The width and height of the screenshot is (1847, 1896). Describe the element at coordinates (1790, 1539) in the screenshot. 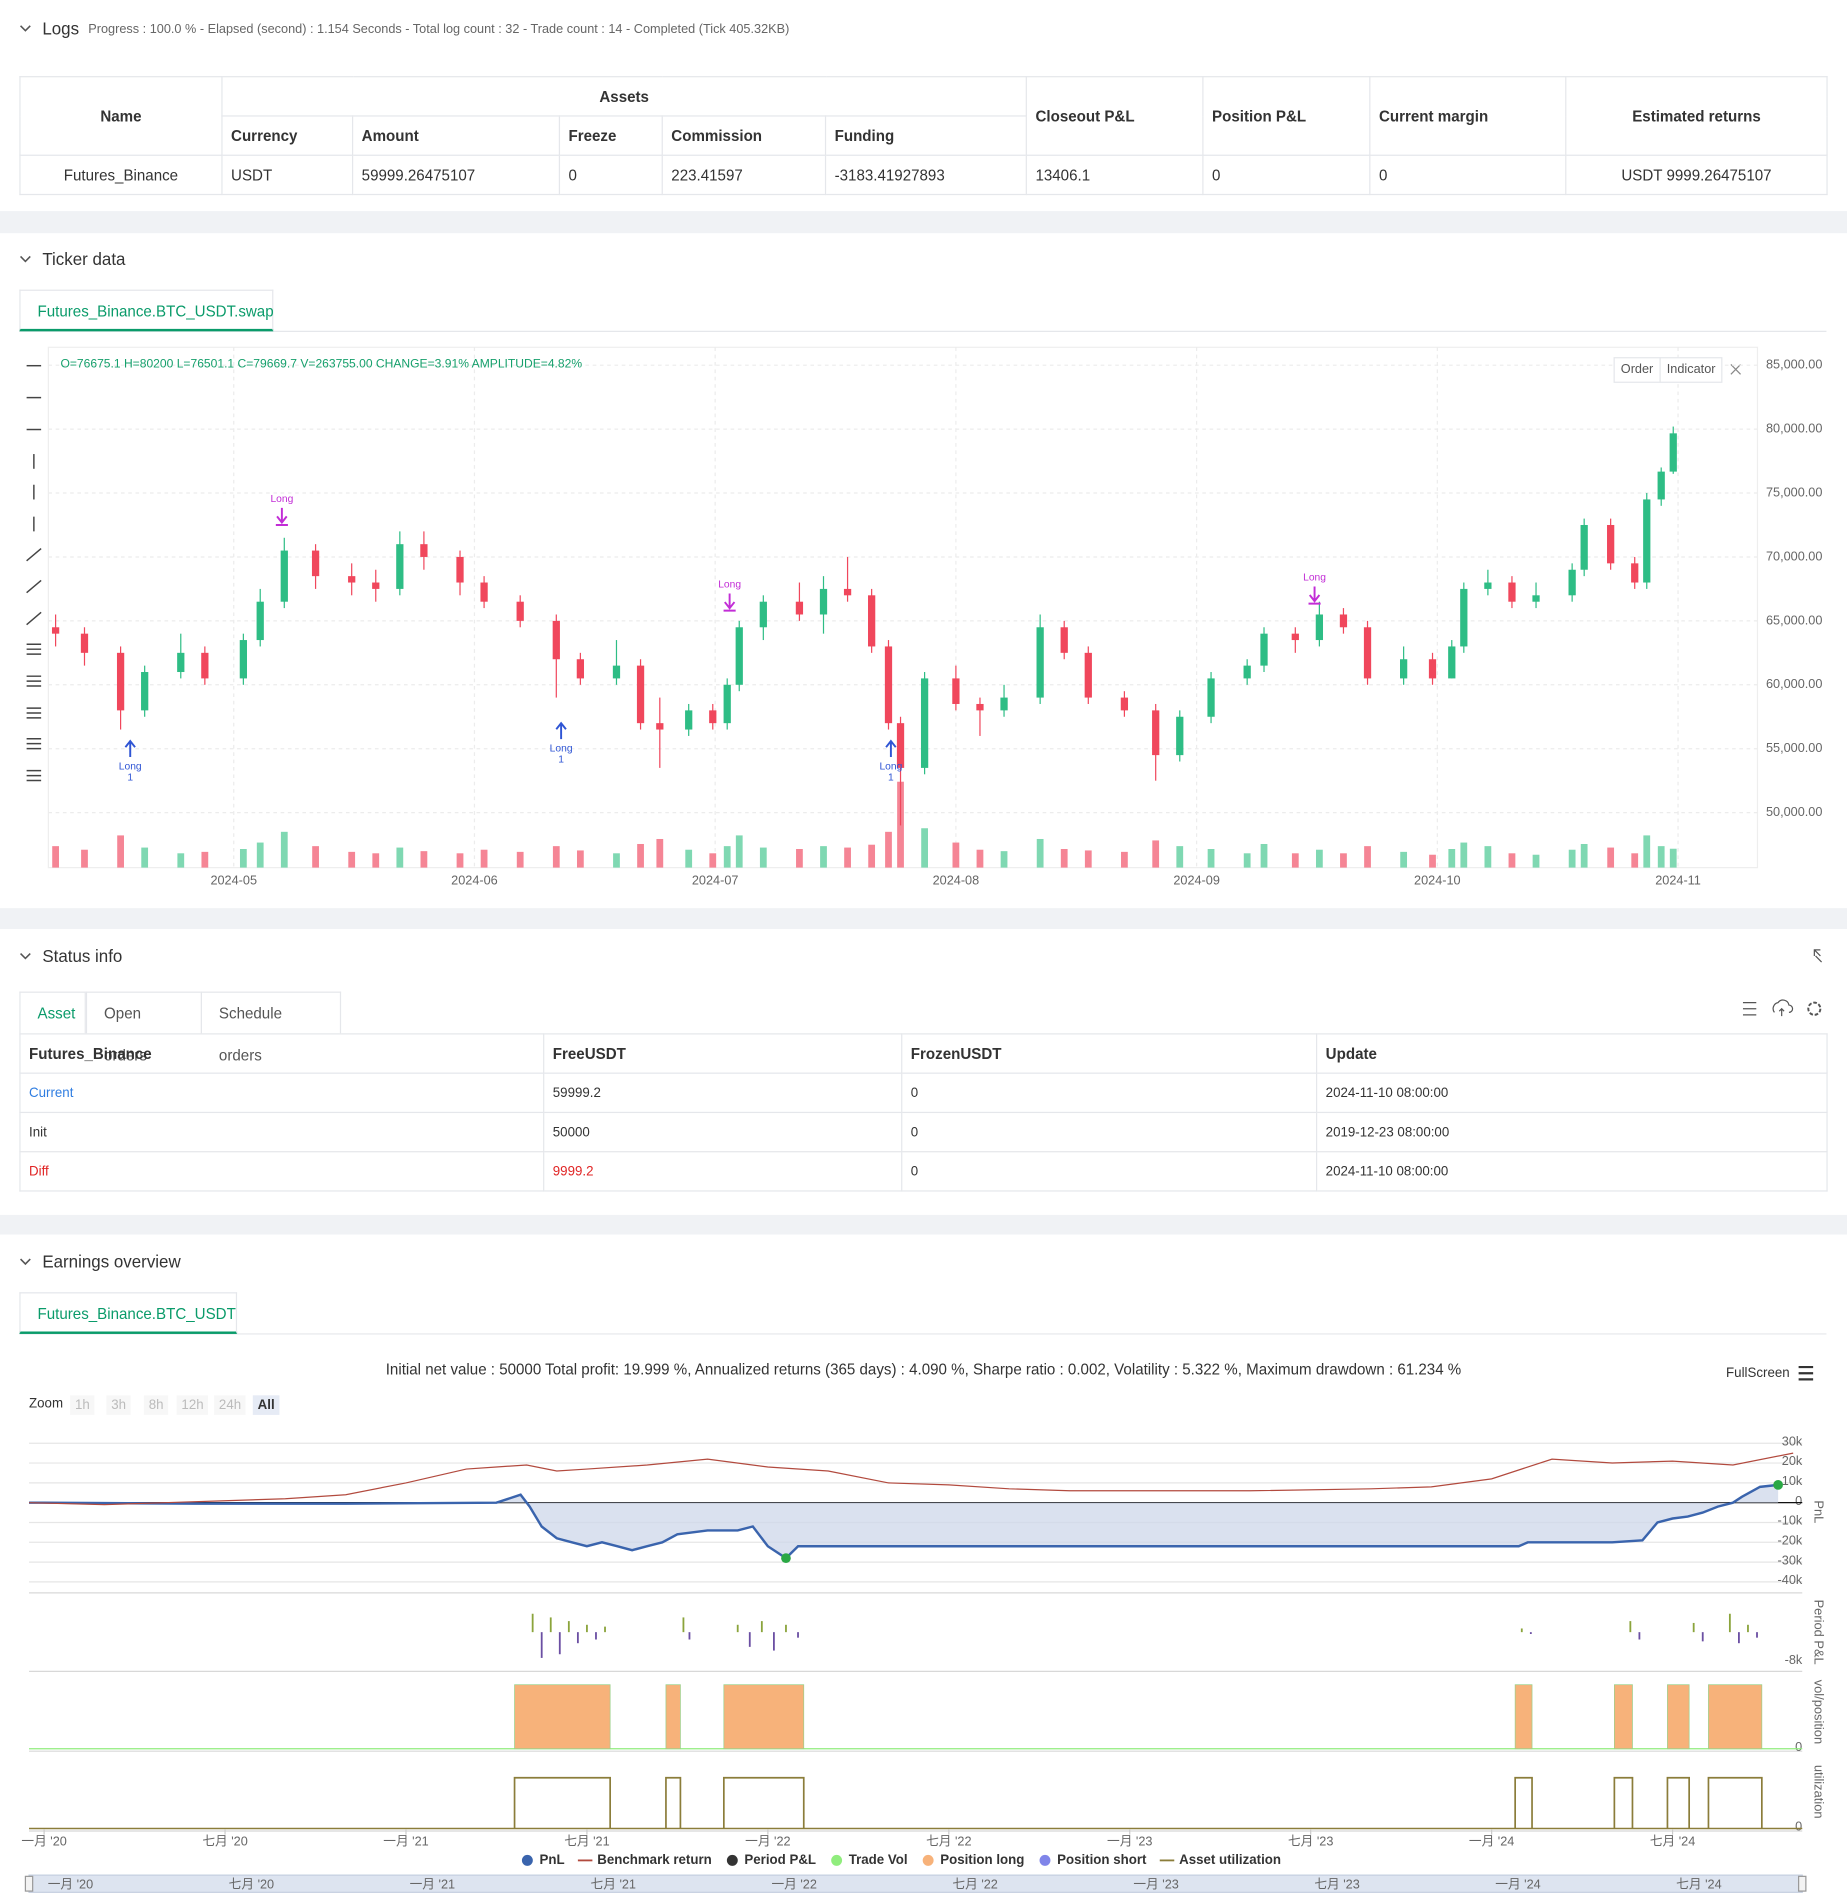

I see `y-tick-label: -20k` at that location.